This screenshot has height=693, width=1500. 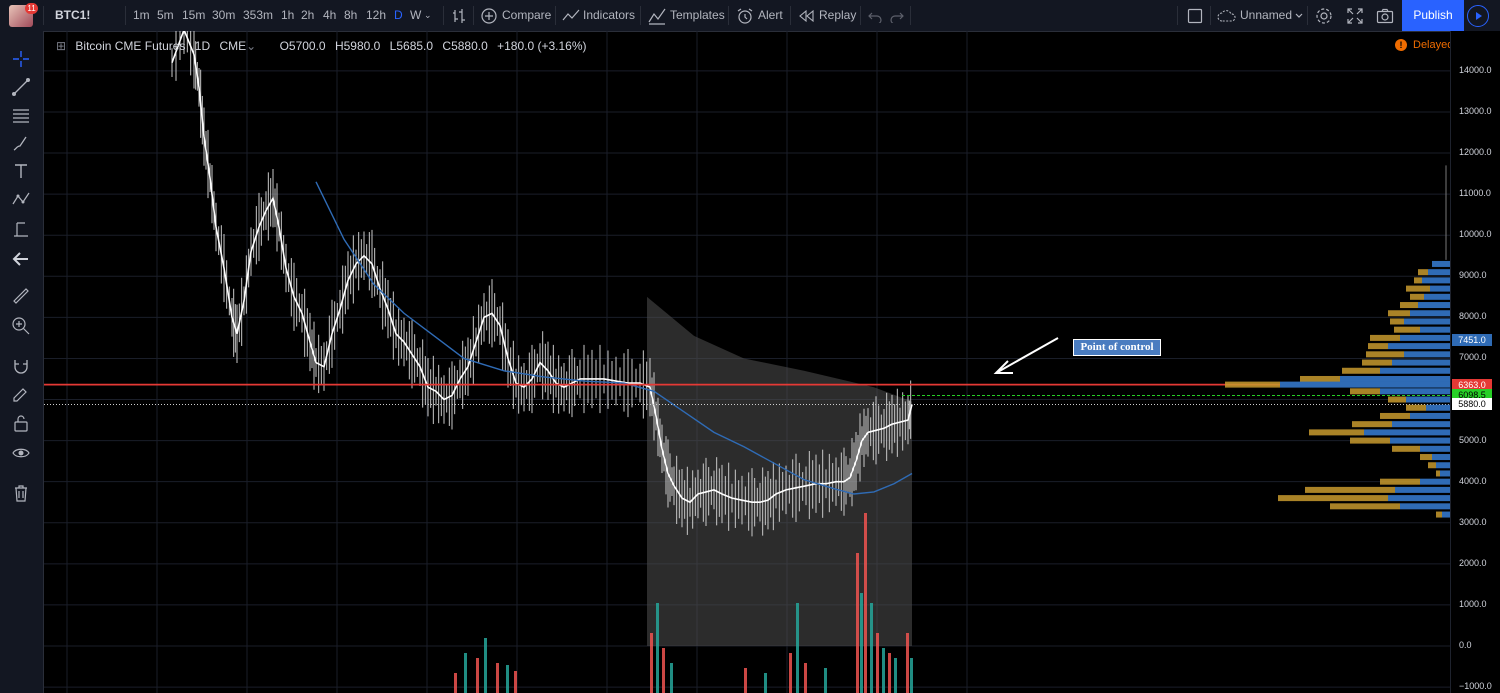 I want to click on text-tool-icon, so click(x=21, y=171).